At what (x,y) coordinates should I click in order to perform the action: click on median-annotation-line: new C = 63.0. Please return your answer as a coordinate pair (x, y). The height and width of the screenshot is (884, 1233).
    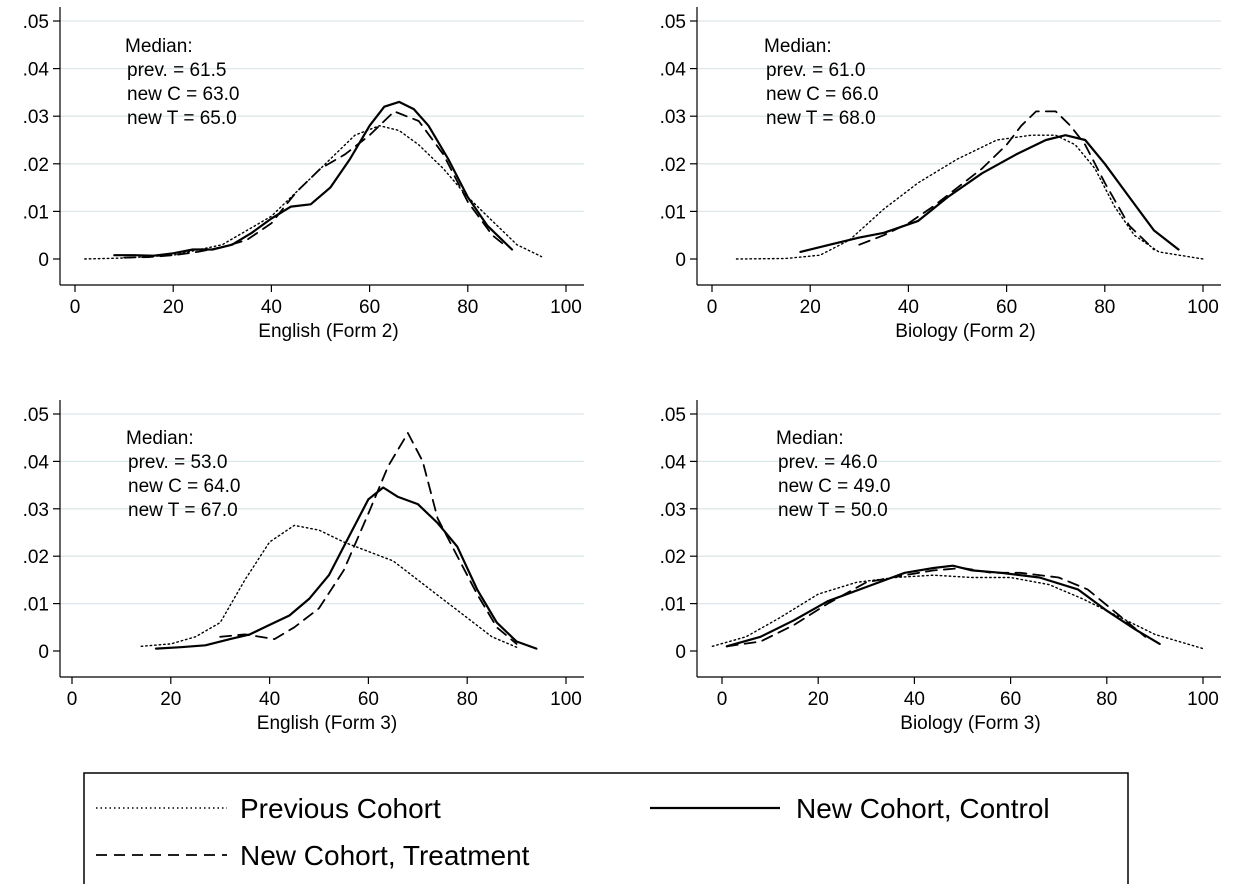
    Looking at the image, I should click on (183, 94).